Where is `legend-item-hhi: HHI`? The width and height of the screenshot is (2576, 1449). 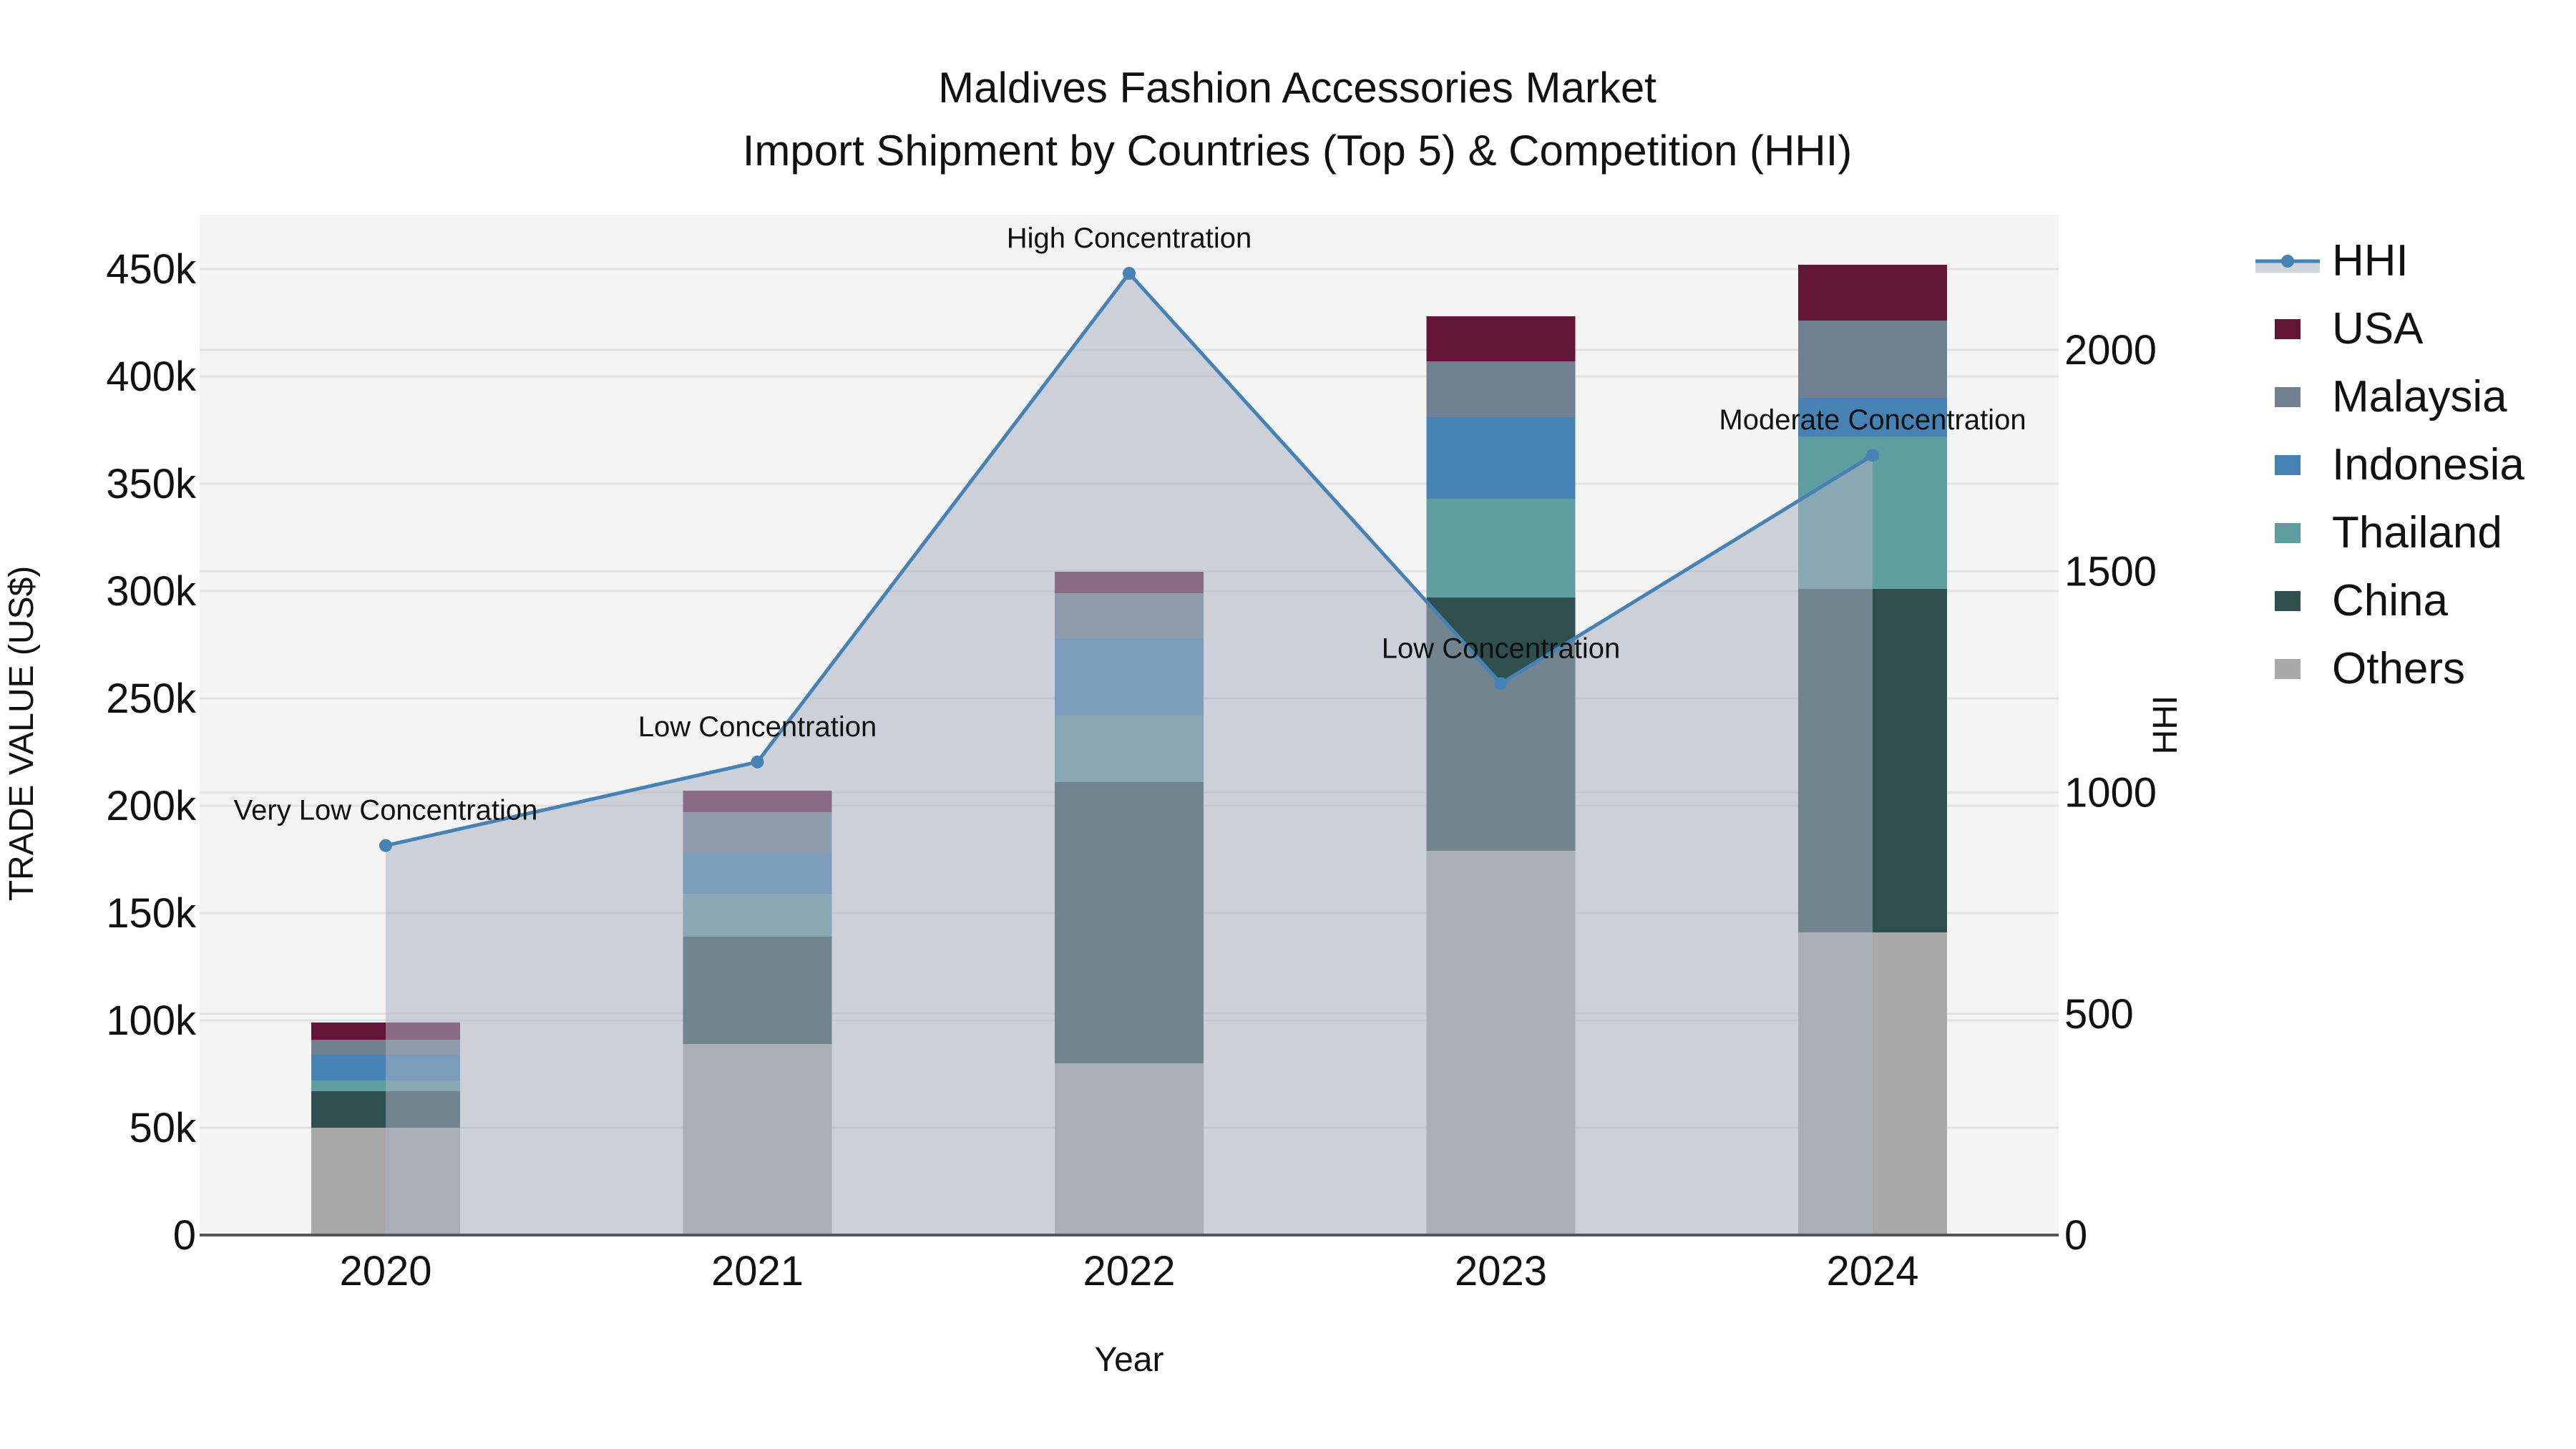 legend-item-hhi: HHI is located at coordinates (2332, 261).